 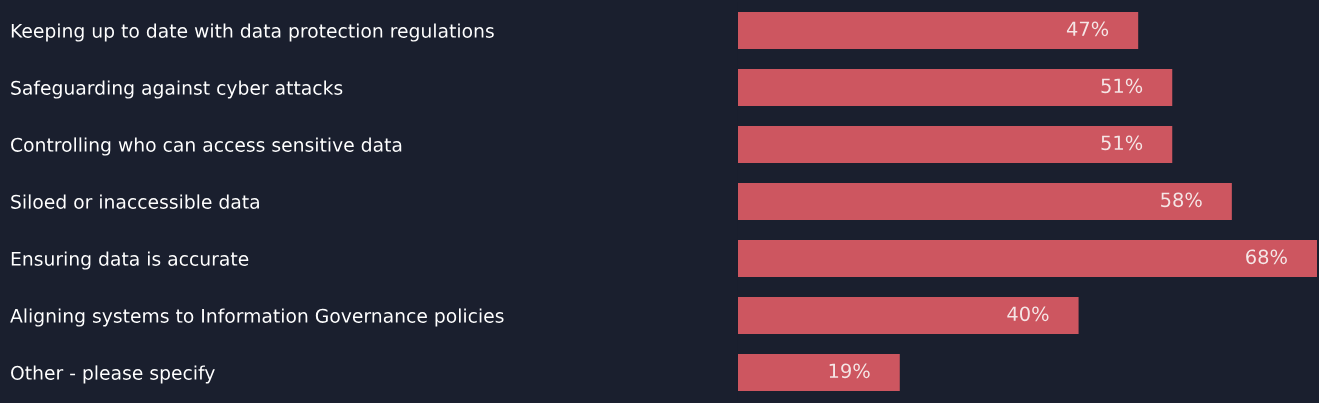 I want to click on y-tick-label: Aligning systems to Information Governance policies, so click(x=257, y=317).